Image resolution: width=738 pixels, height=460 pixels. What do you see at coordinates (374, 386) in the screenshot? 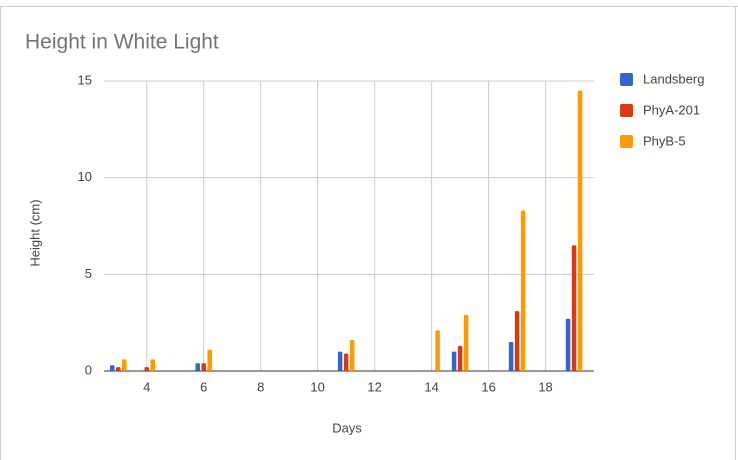
I see `x-tick-label: 12` at bounding box center [374, 386].